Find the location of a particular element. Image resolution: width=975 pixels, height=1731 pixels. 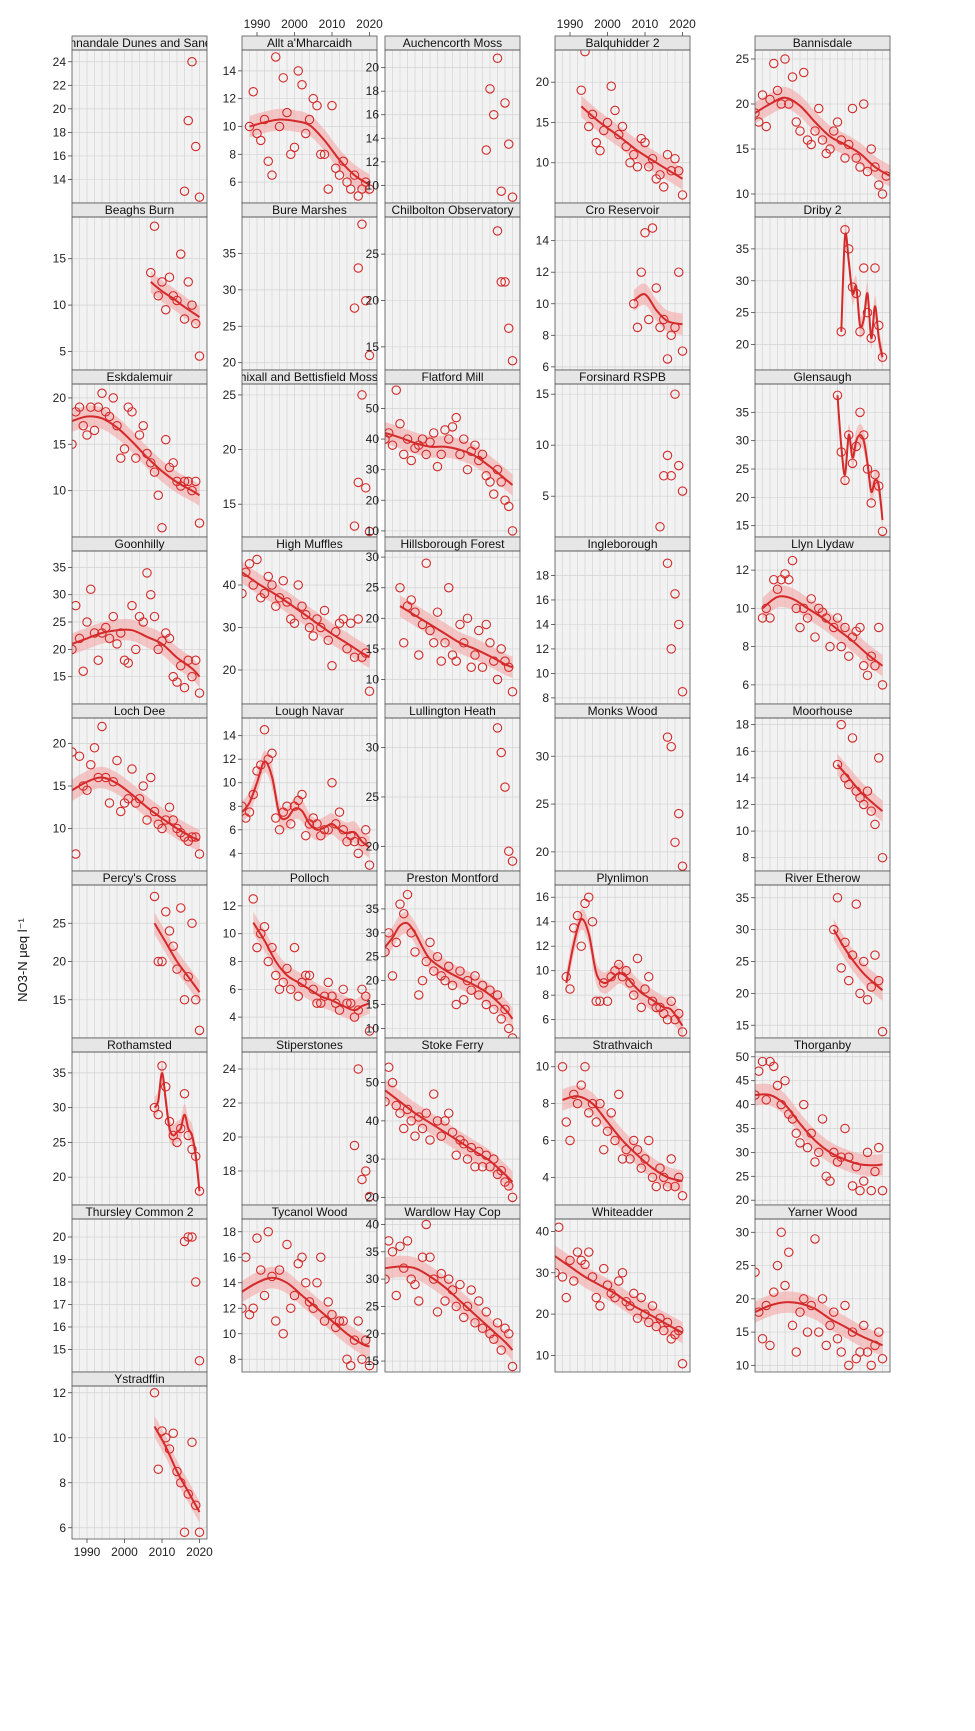

y-axis: 10 15 20 is located at coordinates (62, 444).